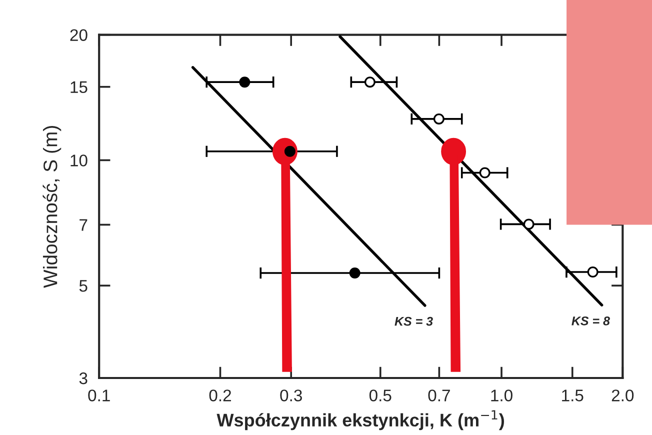 The height and width of the screenshot is (435, 652). What do you see at coordinates (83, 286) in the screenshot?
I see `y-tick-label: 5` at bounding box center [83, 286].